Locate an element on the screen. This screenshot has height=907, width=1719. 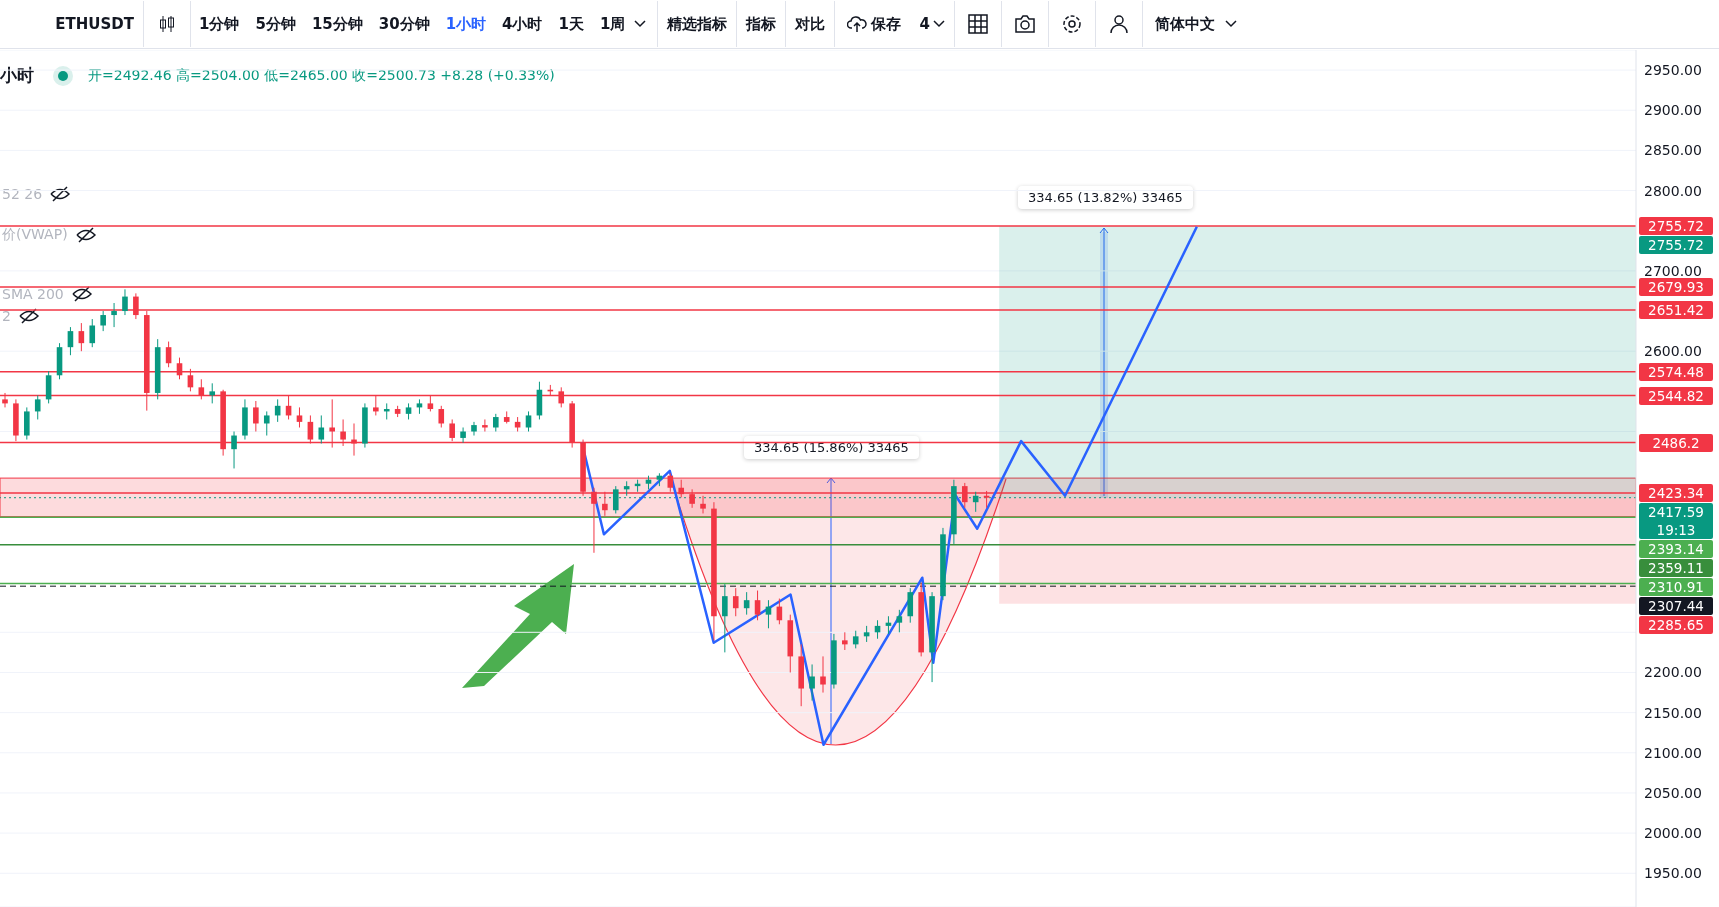
ref-line-label: 2679.93 is located at coordinates (1676, 286).